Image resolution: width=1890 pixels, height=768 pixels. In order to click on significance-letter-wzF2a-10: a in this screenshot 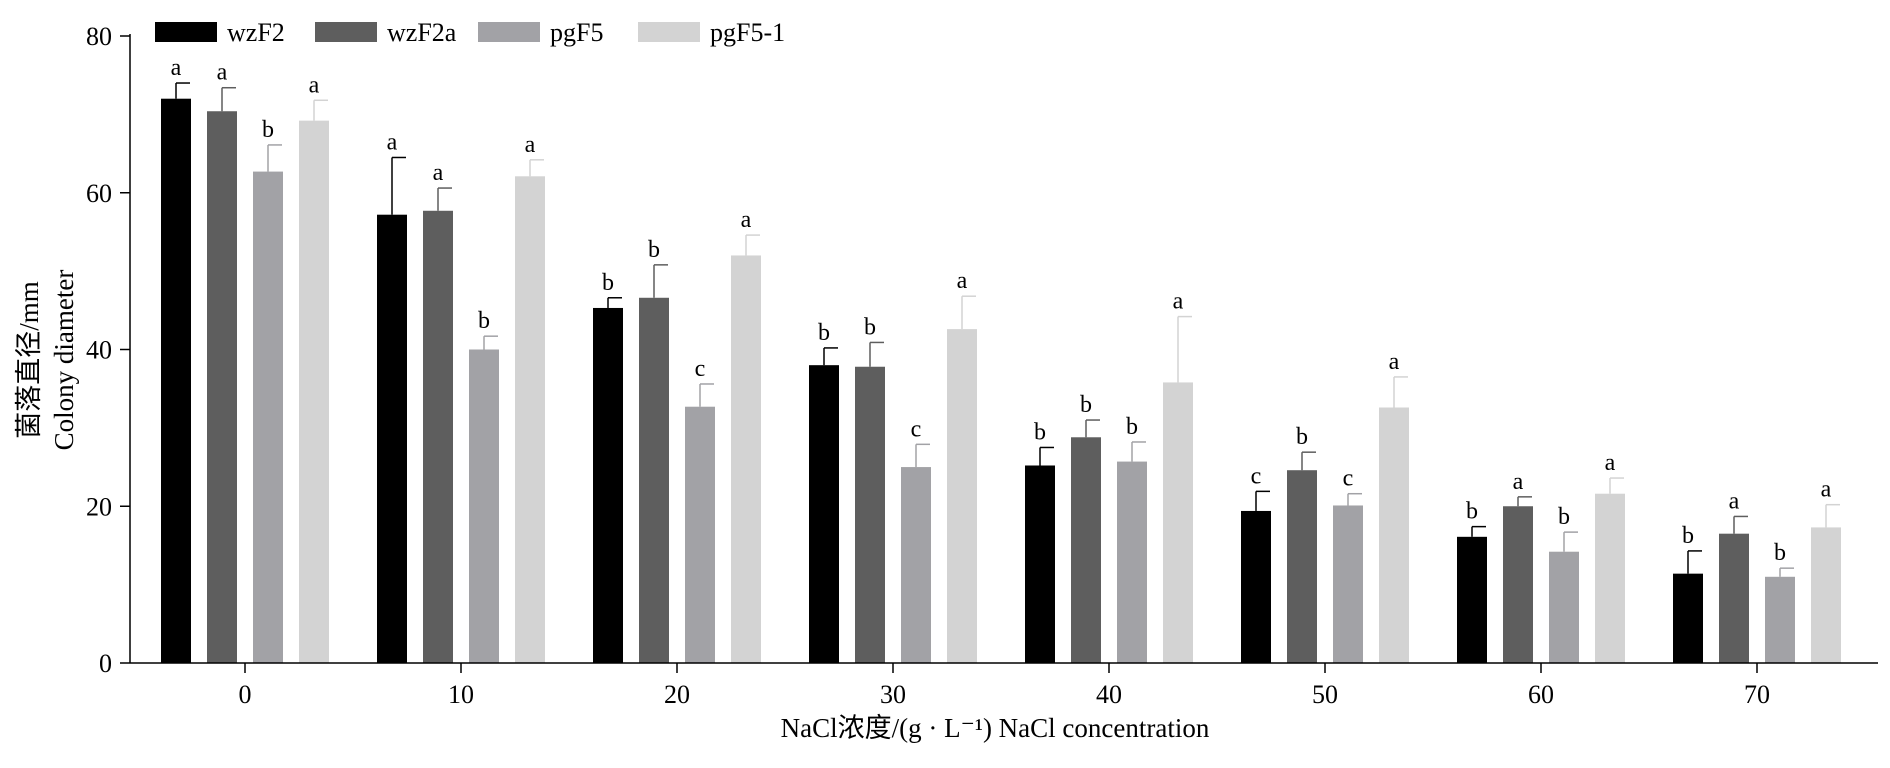, I will do `click(438, 173)`.